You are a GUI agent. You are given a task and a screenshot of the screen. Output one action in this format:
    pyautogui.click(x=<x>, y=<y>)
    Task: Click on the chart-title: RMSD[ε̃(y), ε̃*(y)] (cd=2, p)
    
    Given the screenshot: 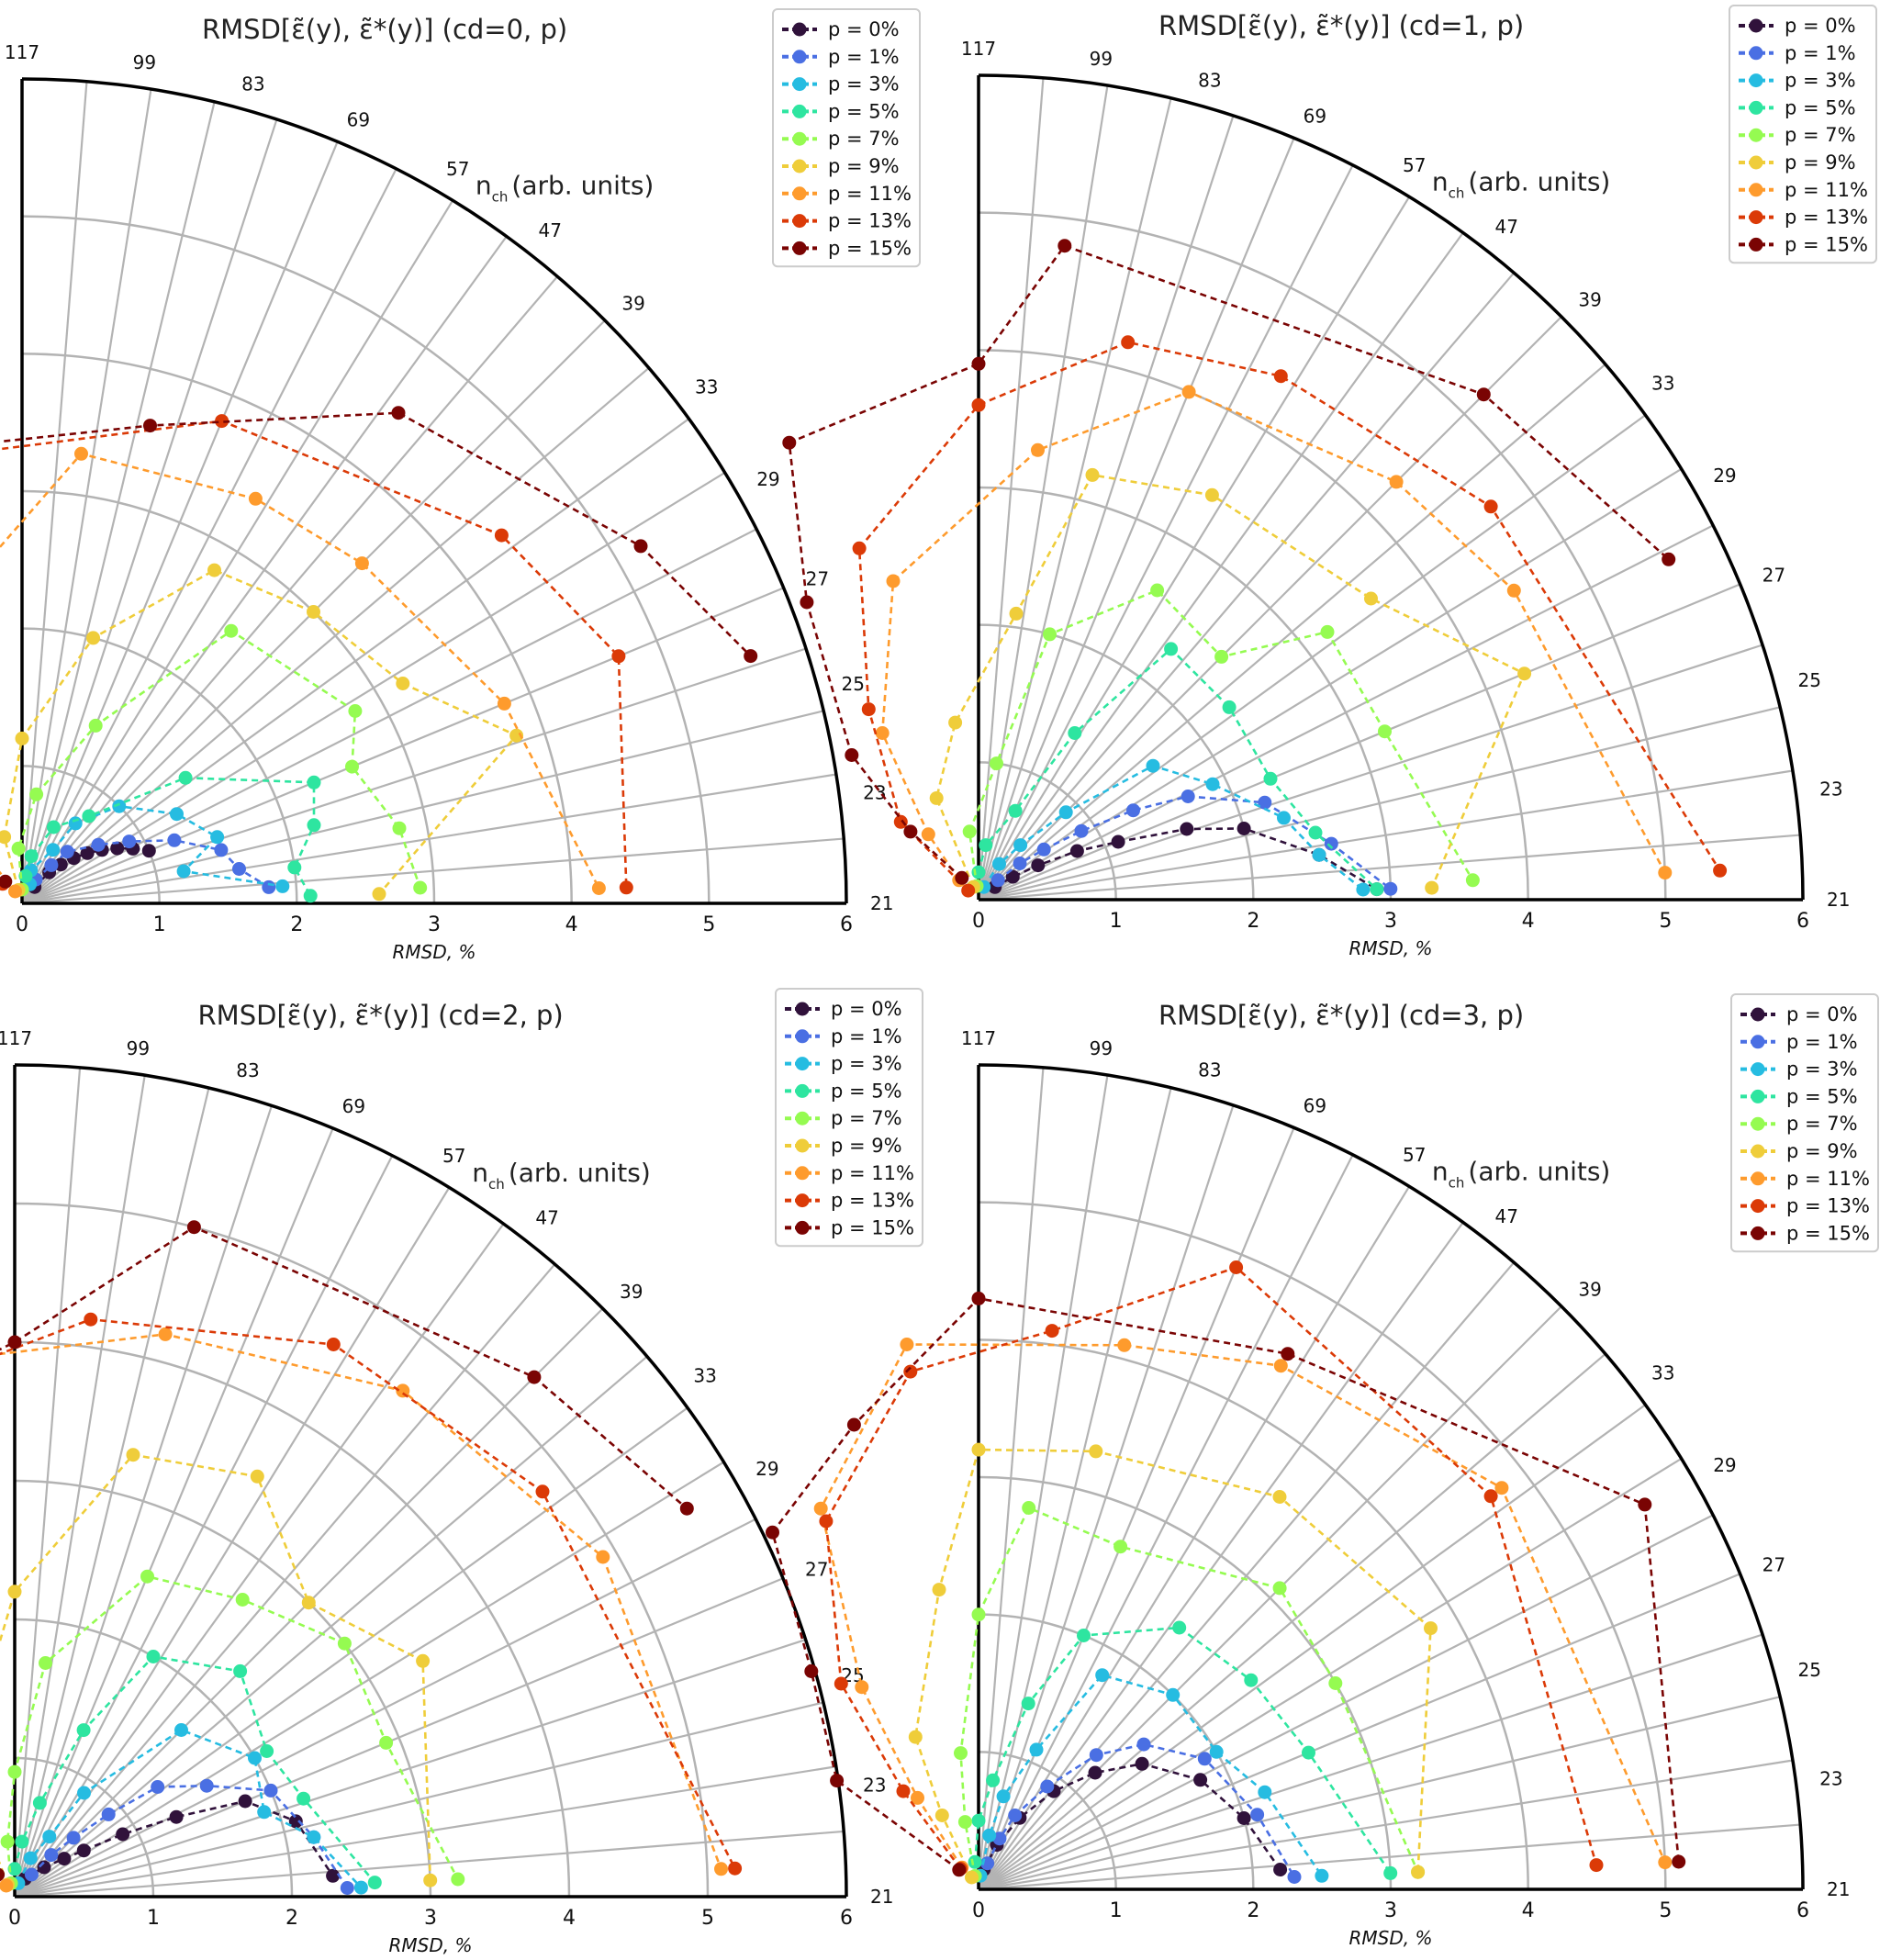 What is the action you would take?
    pyautogui.click(x=381, y=1015)
    